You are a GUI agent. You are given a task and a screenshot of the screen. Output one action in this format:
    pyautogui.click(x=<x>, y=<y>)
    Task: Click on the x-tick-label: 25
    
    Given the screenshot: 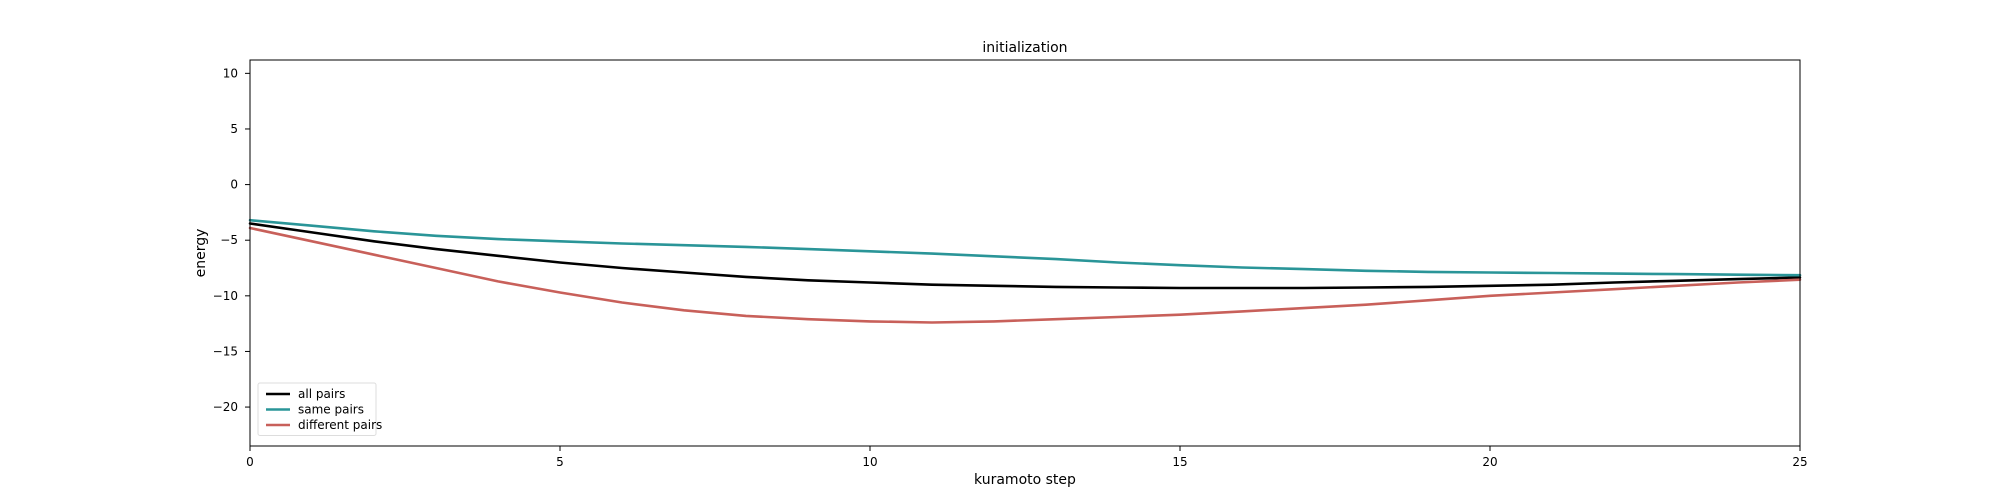 What is the action you would take?
    pyautogui.click(x=1799, y=462)
    